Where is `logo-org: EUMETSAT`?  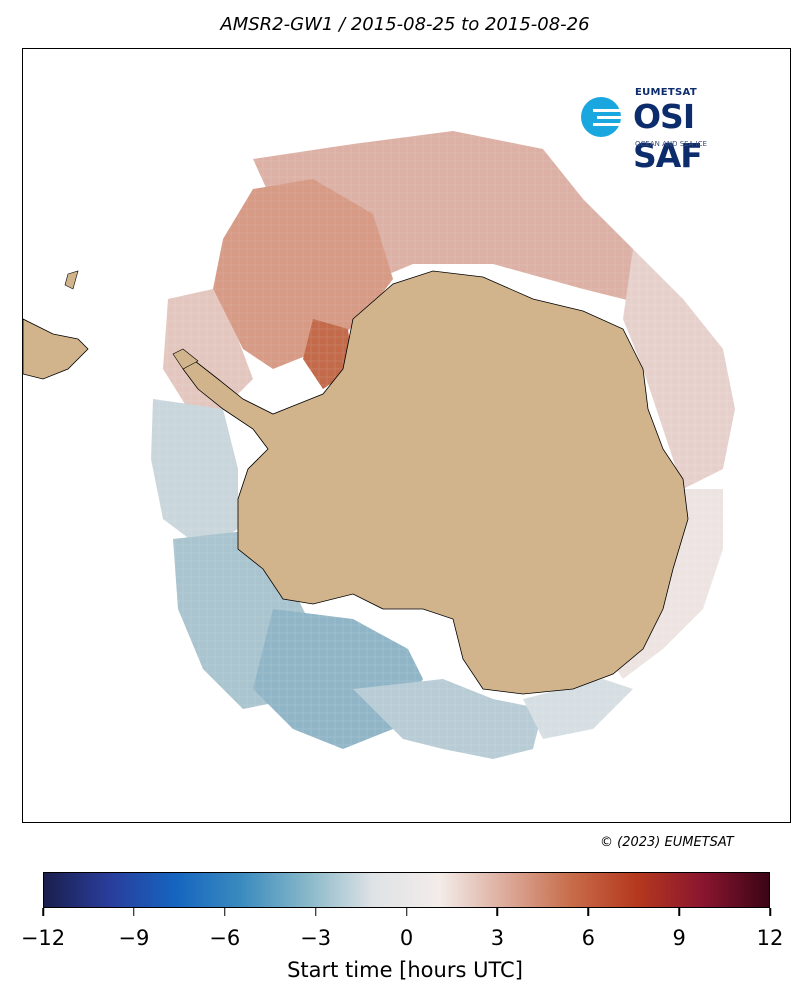
logo-org: EUMETSAT is located at coordinates (666, 92).